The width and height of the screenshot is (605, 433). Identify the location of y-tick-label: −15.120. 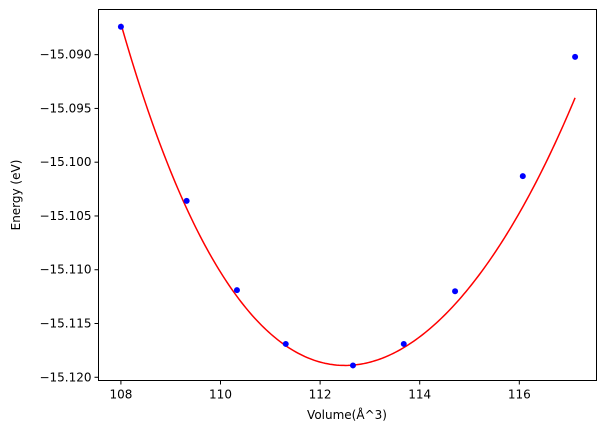
(65, 377).